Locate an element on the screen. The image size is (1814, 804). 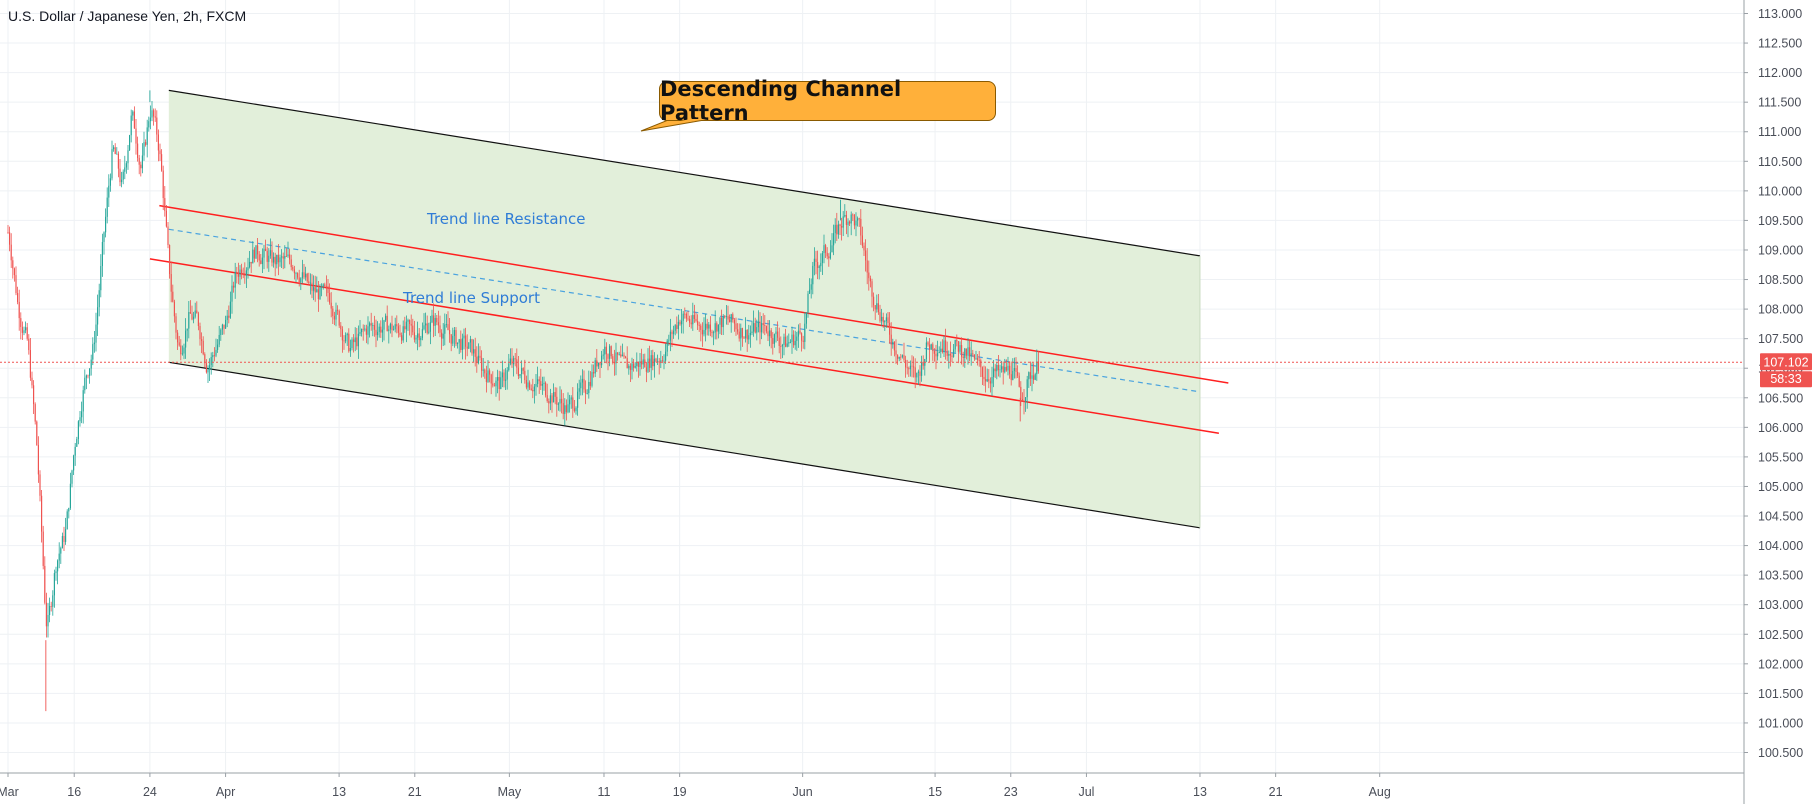
descending-channel-callout: Descending Channel Pattern is located at coordinates (827, 101).